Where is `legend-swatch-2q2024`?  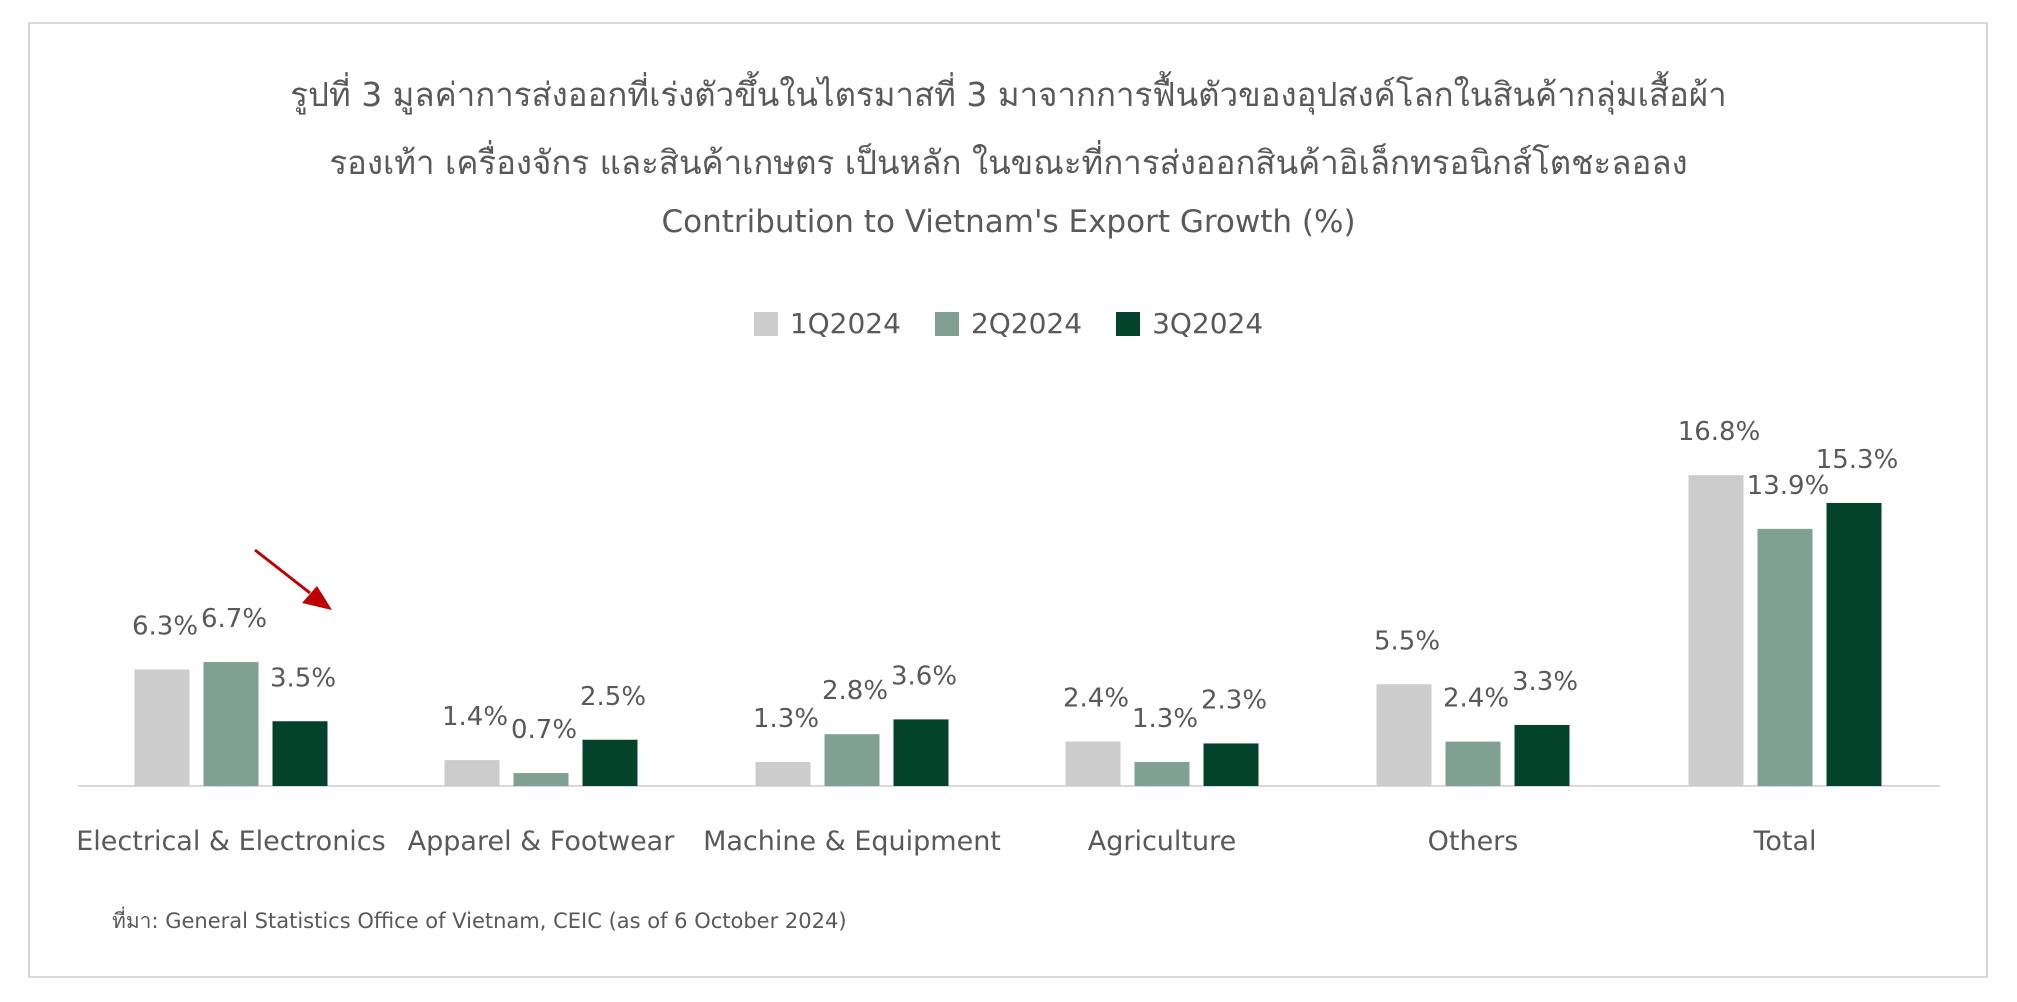
legend-swatch-2q2024 is located at coordinates (946, 323).